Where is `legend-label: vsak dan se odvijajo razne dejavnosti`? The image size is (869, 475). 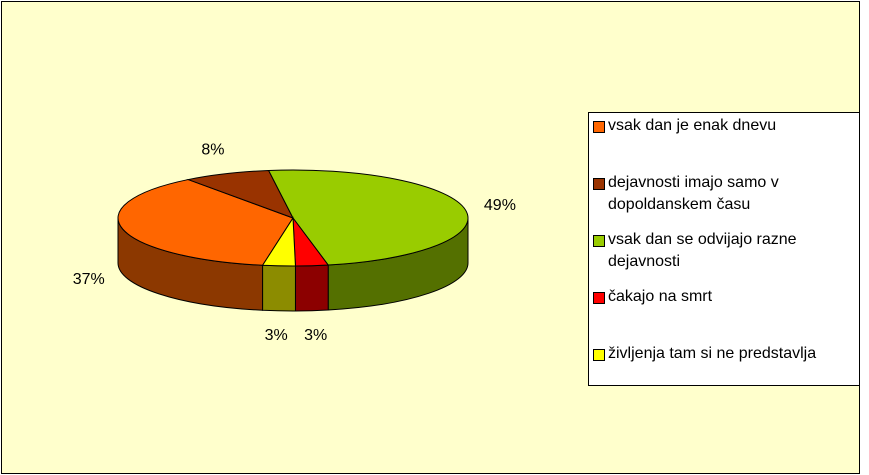
legend-label: vsak dan se odvijajo razne dejavnosti is located at coordinates (702, 250).